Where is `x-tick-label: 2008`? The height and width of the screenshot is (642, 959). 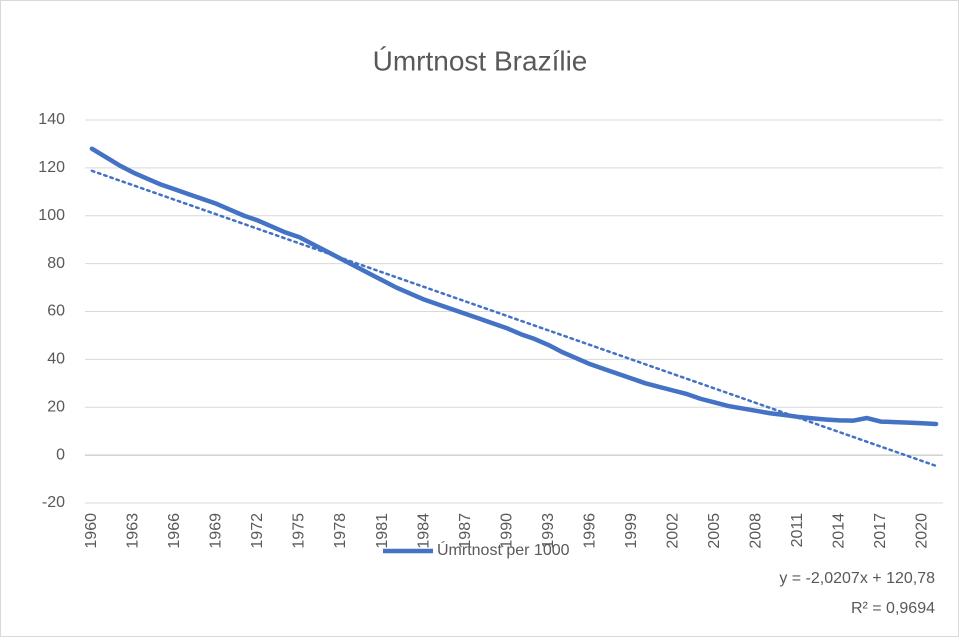 x-tick-label: 2008 is located at coordinates (755, 531).